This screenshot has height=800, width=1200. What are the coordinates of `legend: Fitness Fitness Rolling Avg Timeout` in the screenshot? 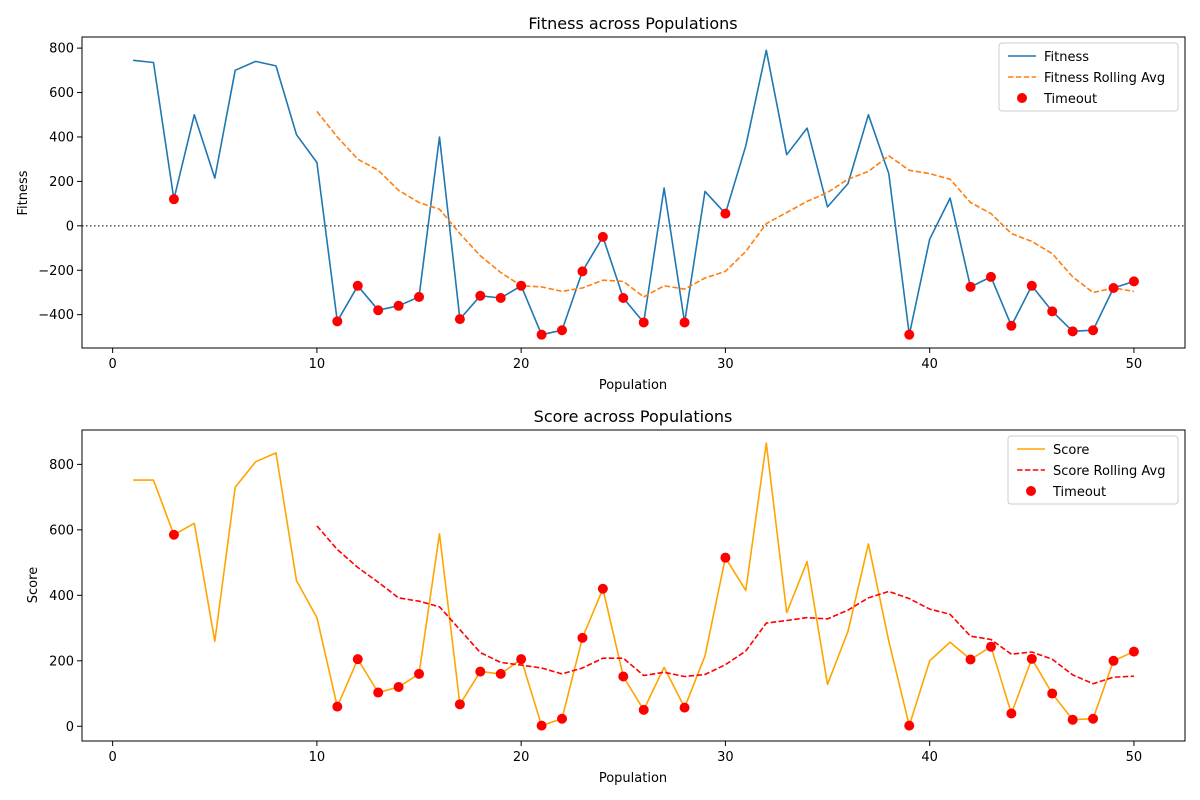 It's located at (1088, 77).